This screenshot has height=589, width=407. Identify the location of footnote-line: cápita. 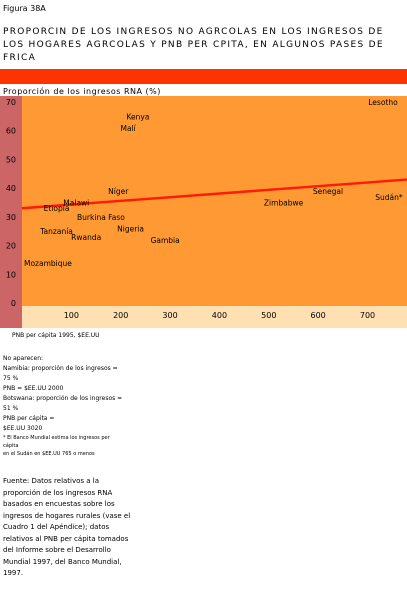
(11, 446).